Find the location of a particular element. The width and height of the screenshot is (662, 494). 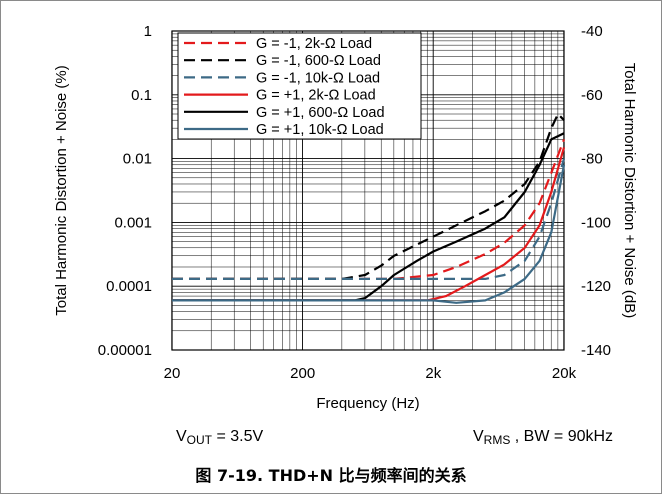

x-axis-title: Frequency (Hz) is located at coordinates (367, 403).